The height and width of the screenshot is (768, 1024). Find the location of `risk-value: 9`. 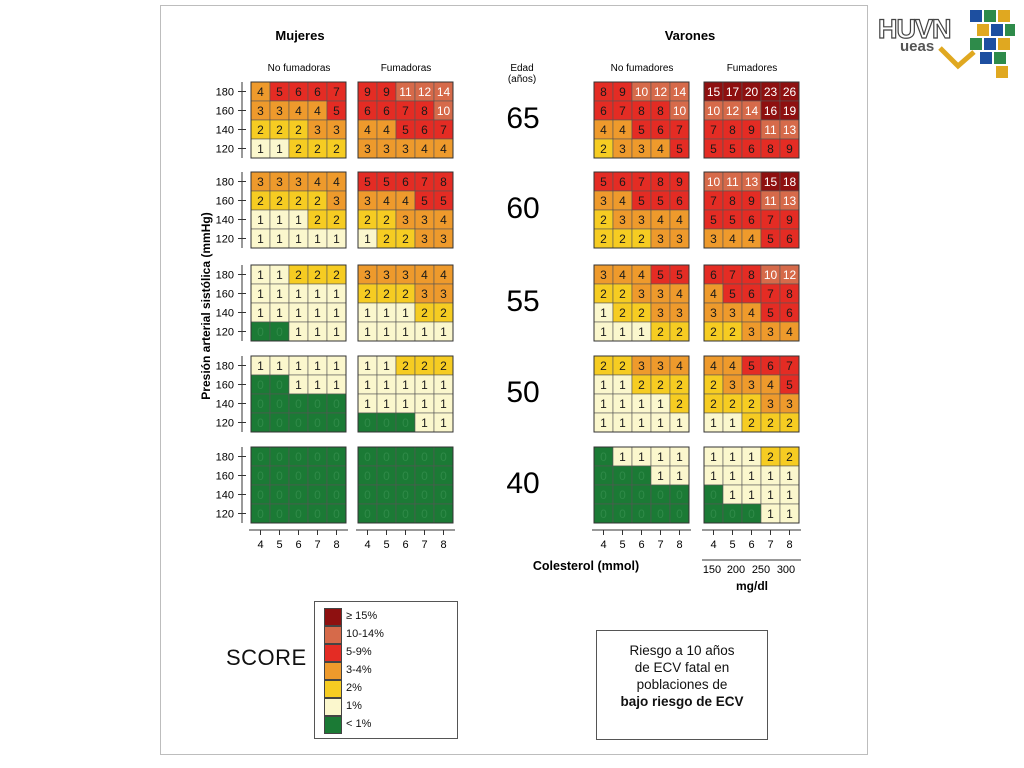

risk-value: 9 is located at coordinates (386, 92).